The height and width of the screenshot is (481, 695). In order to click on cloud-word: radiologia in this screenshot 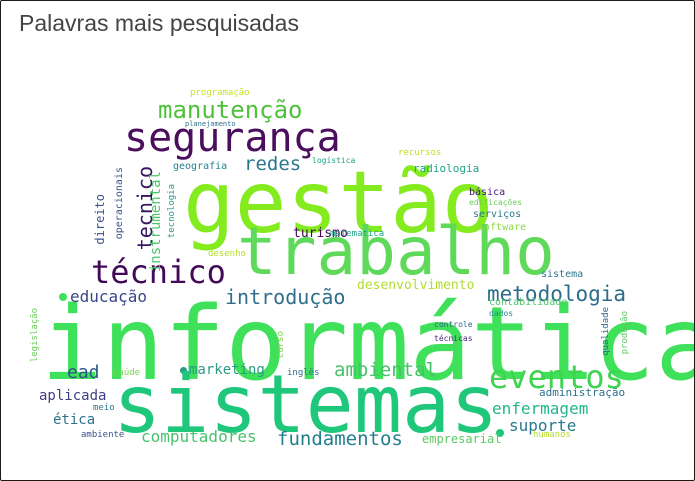, I will do `click(446, 168)`.